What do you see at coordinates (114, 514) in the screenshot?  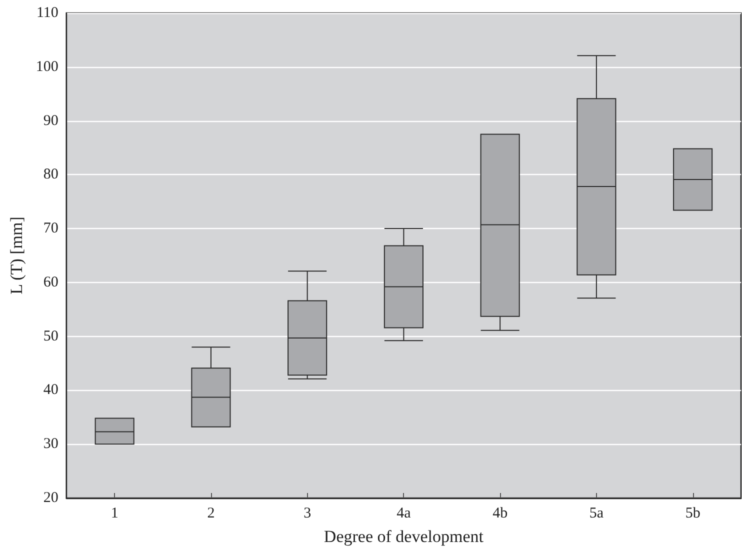 I see `x-tick-label: 1` at bounding box center [114, 514].